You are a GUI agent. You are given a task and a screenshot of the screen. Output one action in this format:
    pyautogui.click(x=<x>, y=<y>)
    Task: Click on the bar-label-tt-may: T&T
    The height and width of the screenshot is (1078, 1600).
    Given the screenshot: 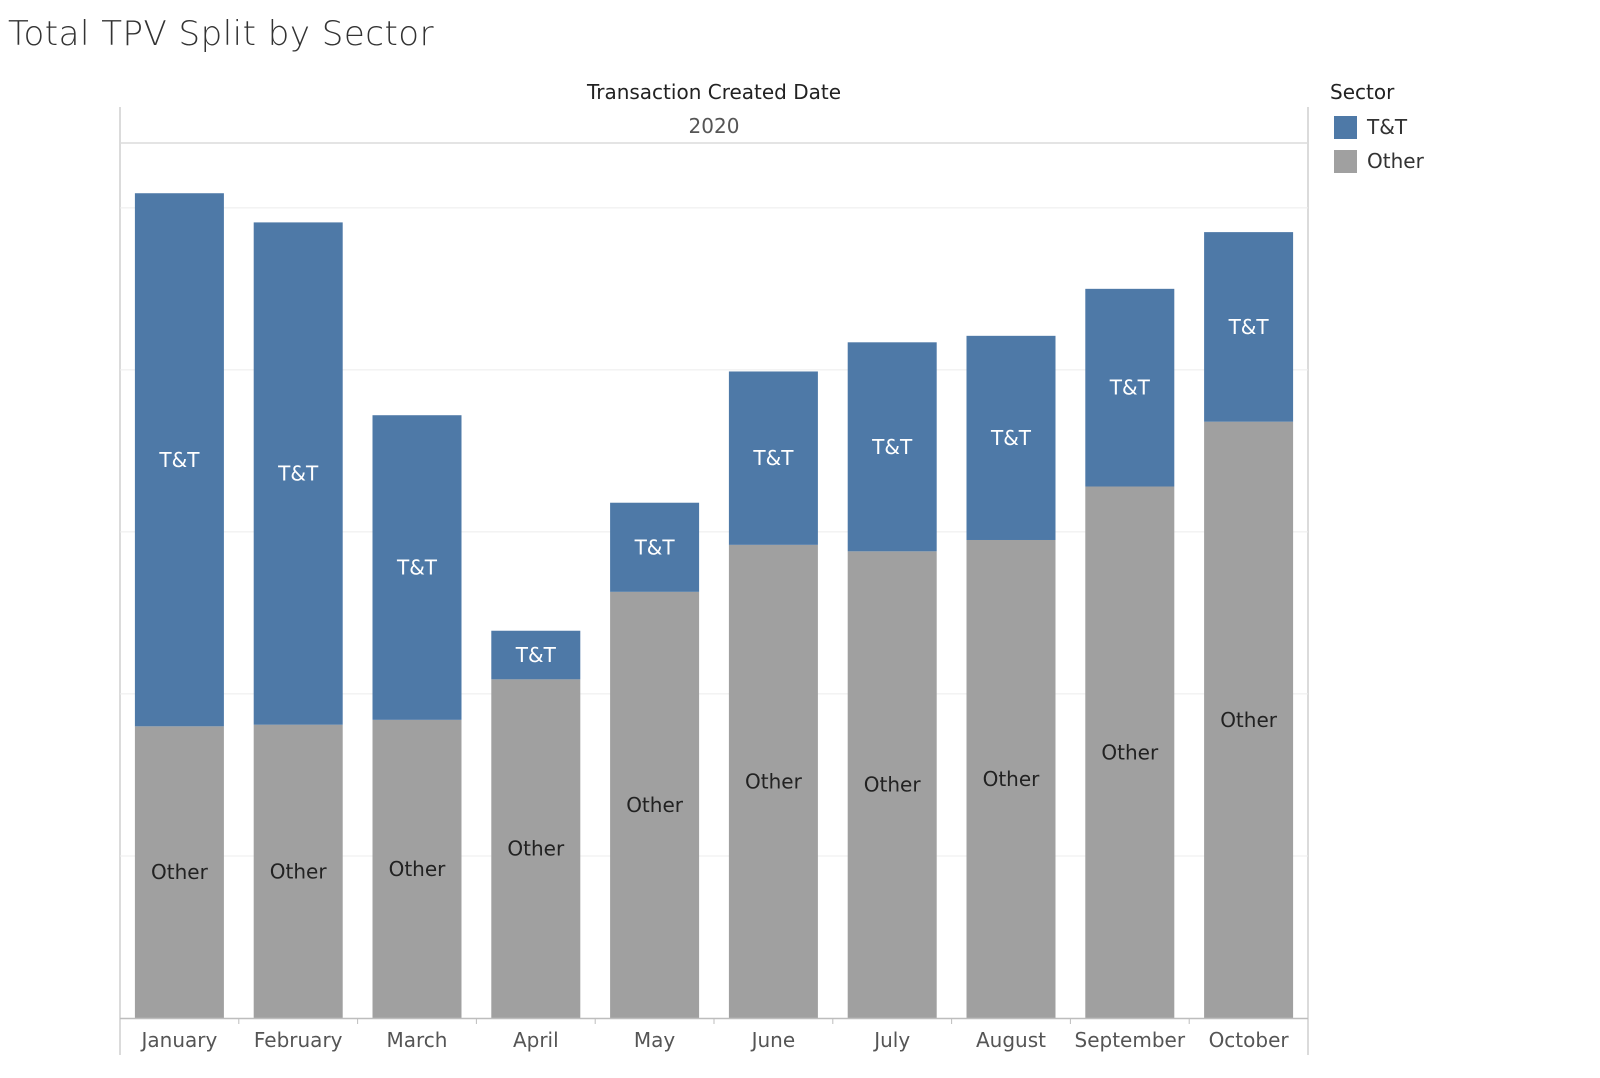 What is the action you would take?
    pyautogui.click(x=655, y=547)
    